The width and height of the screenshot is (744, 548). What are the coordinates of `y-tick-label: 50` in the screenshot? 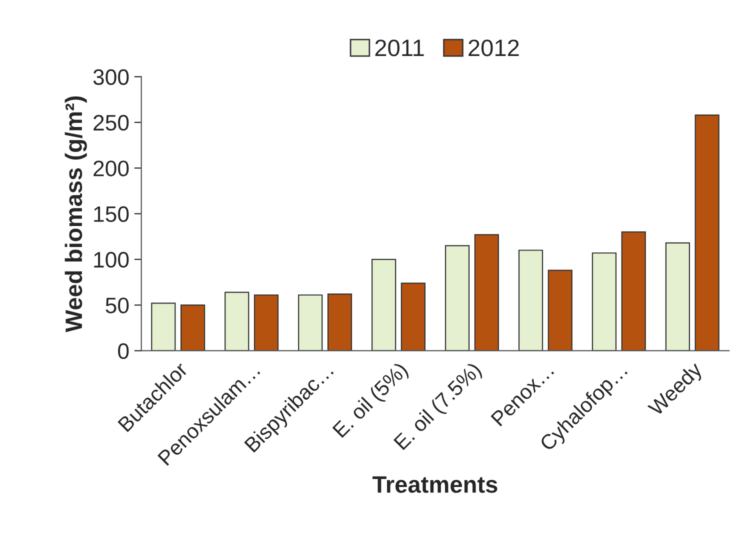 It's located at (117, 306).